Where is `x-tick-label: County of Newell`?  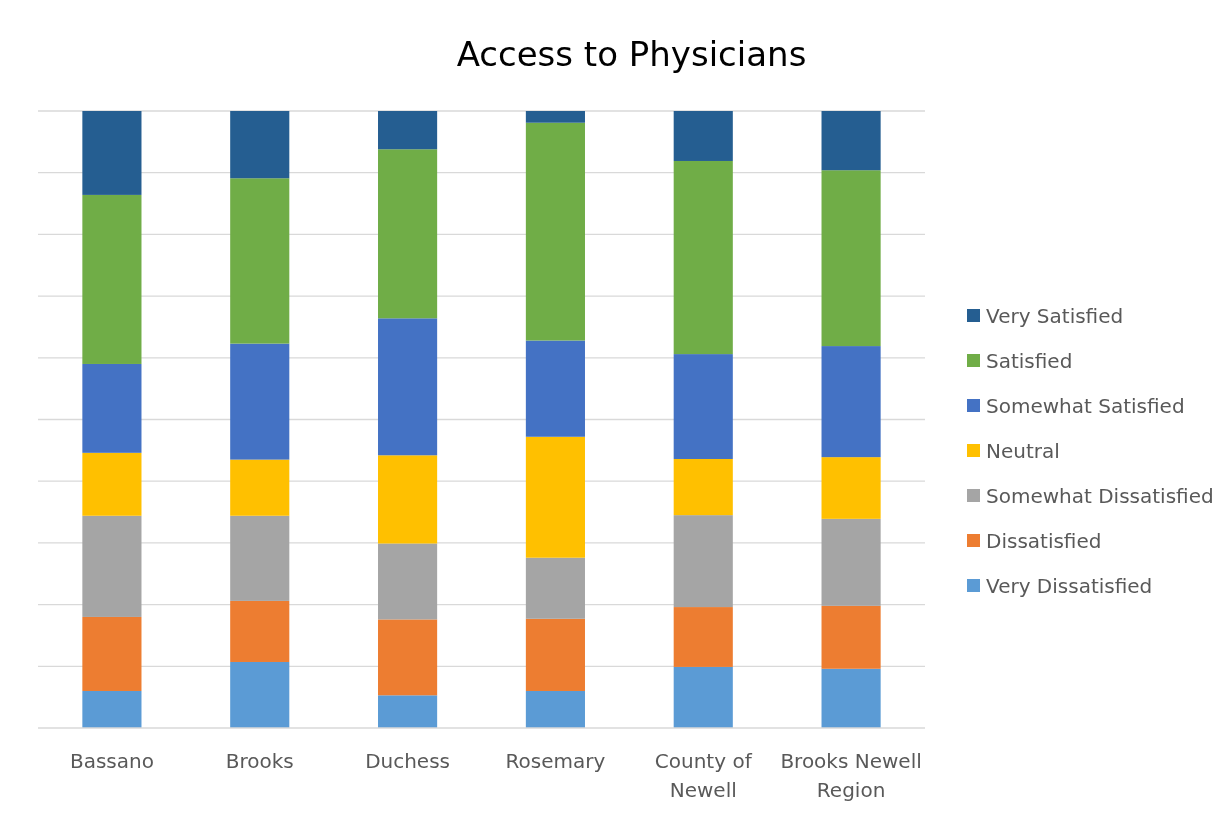
x-tick-label: County of Newell is located at coordinates (703, 775).